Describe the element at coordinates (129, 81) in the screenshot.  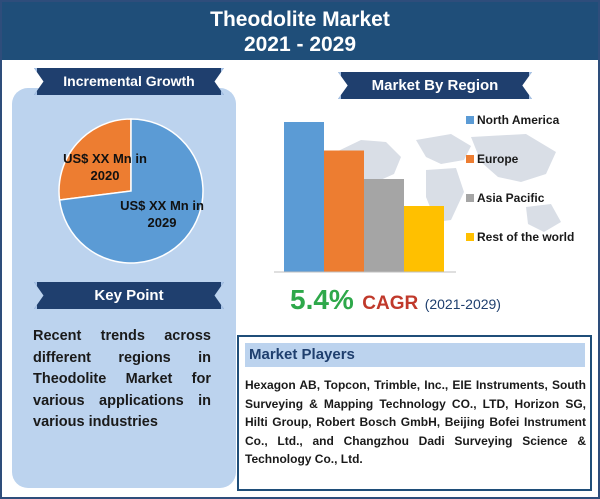
I see `incremental-growth-heading: Incremental Growth` at that location.